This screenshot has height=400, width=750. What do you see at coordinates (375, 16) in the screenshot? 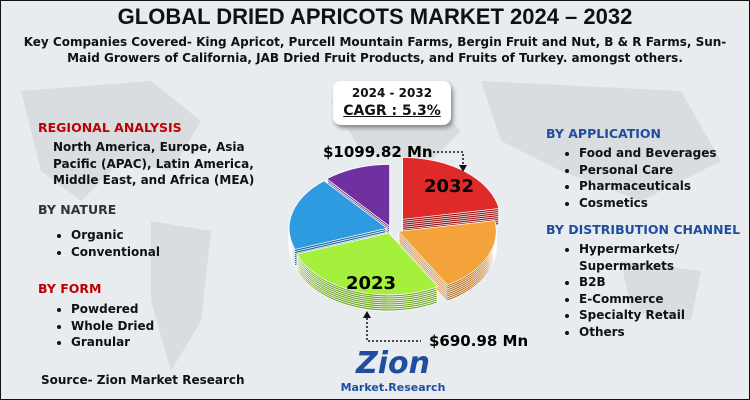
I see `title: GLOBAL DRIED APRICOTS MARKET 2024 – 2032` at bounding box center [375, 16].